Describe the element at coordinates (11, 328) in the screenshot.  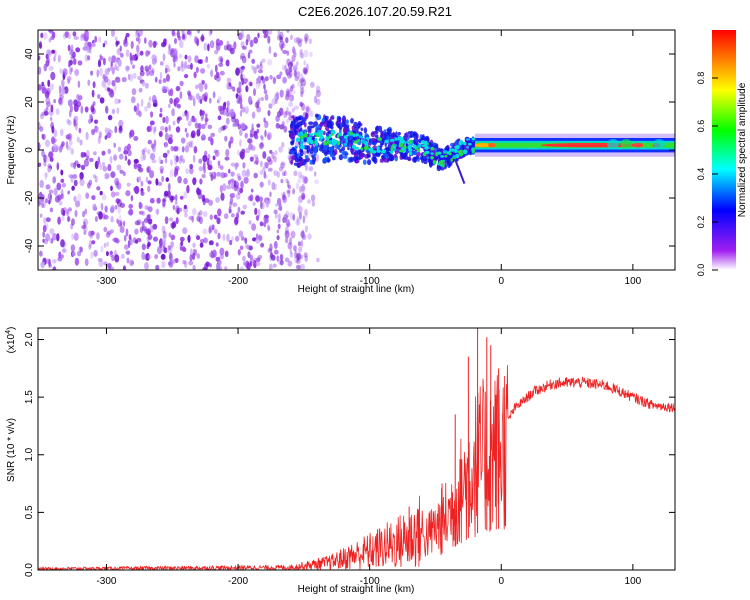
I see `snr-scale-close: )` at that location.